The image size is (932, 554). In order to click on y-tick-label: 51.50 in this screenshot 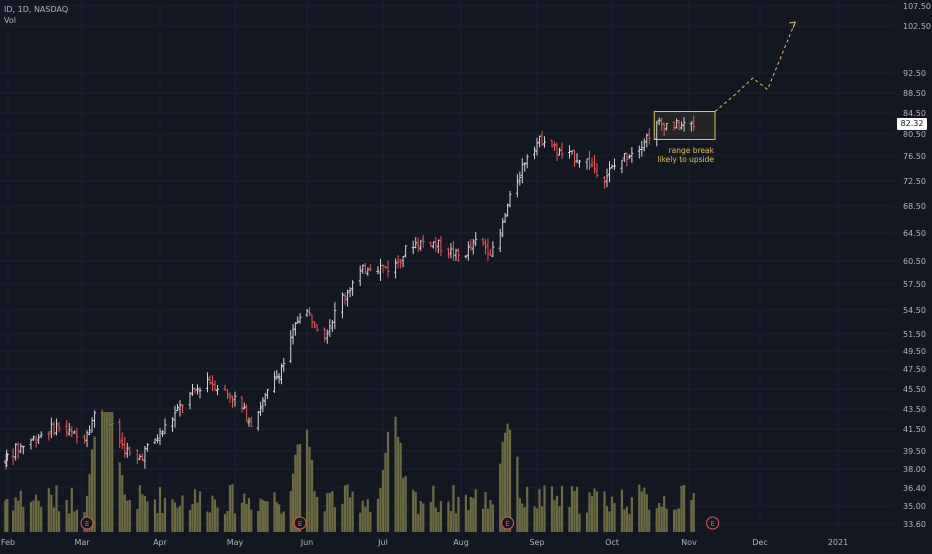, I will do `click(914, 334)`.